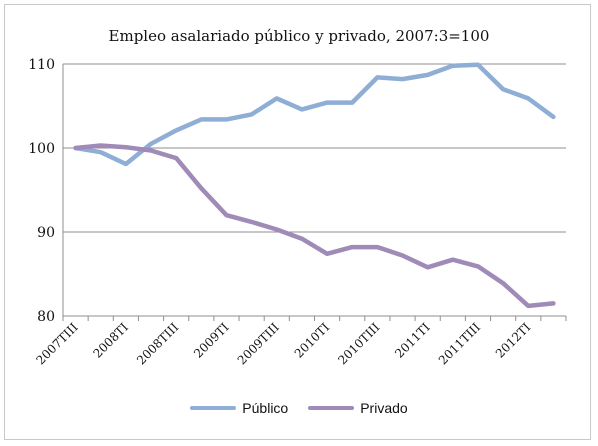  Describe the element at coordinates (299, 408) in the screenshot. I see `chart-legend: Público Privado` at that location.